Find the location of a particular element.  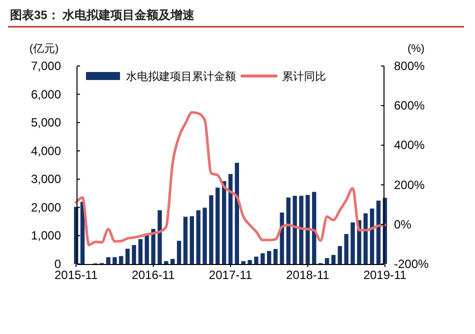

y2-tick-label: 400% is located at coordinates (410, 145).